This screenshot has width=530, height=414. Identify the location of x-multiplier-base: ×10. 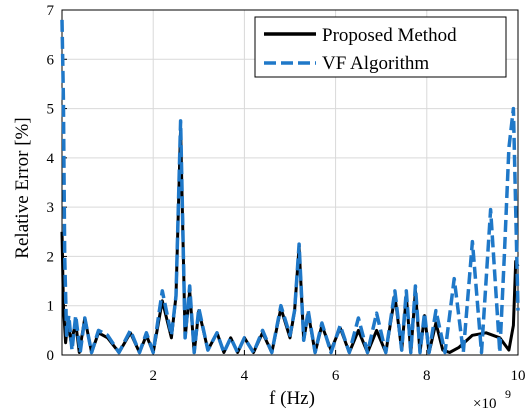
(484, 404).